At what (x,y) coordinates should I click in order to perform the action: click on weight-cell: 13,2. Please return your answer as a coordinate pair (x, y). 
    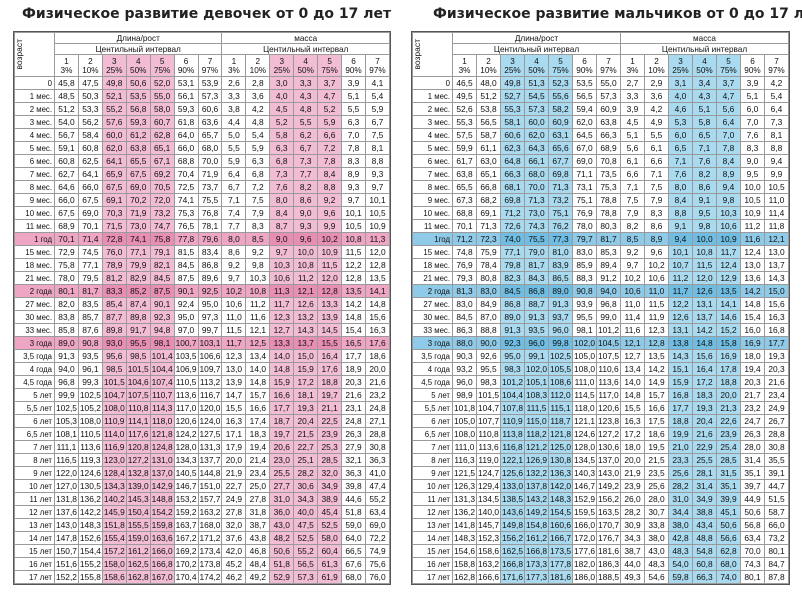
    Looking at the image, I should click on (306, 317).